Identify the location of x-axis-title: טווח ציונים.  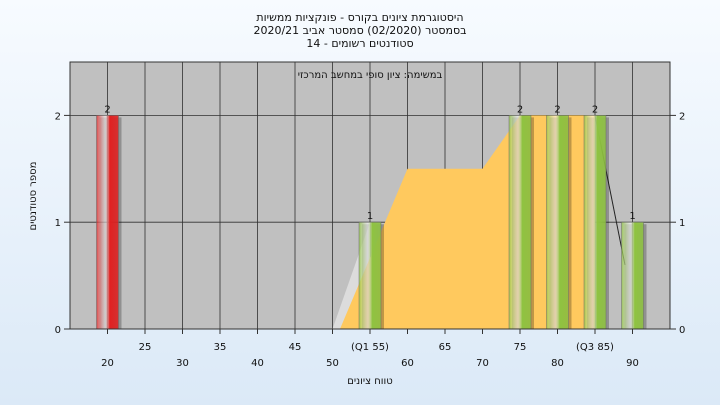
(369, 381).